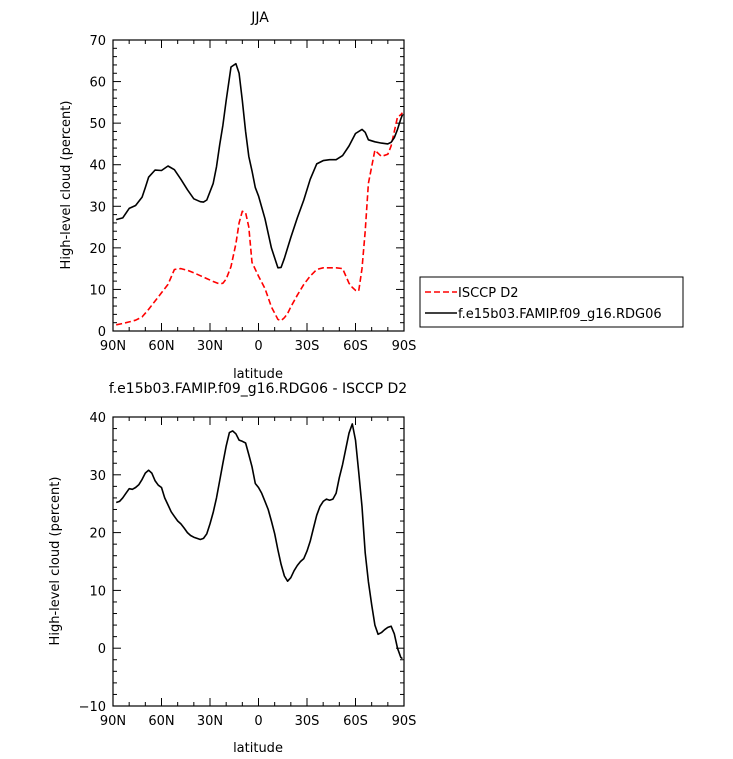 The image size is (733, 759). What do you see at coordinates (307, 346) in the screenshot?
I see `top-x-tick-label: 30S` at bounding box center [307, 346].